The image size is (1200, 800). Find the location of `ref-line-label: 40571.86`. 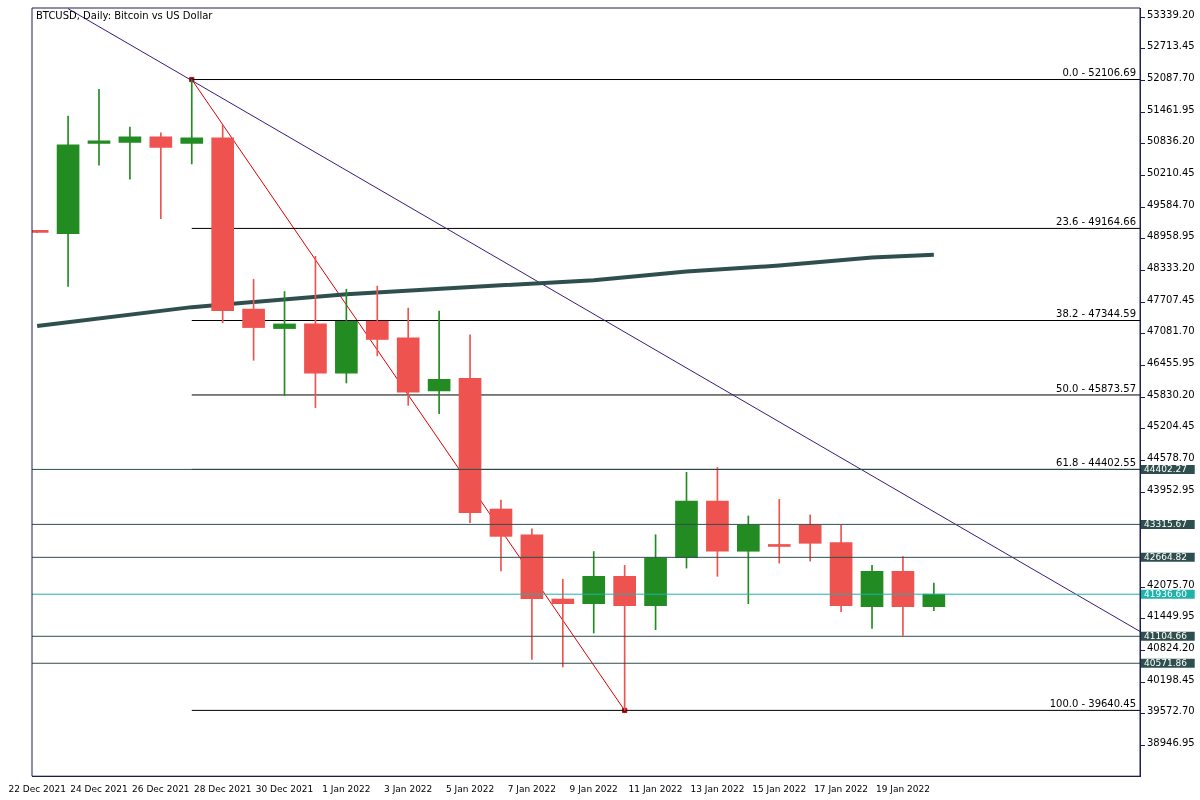

ref-line-label: 40571.86 is located at coordinates (1166, 663).